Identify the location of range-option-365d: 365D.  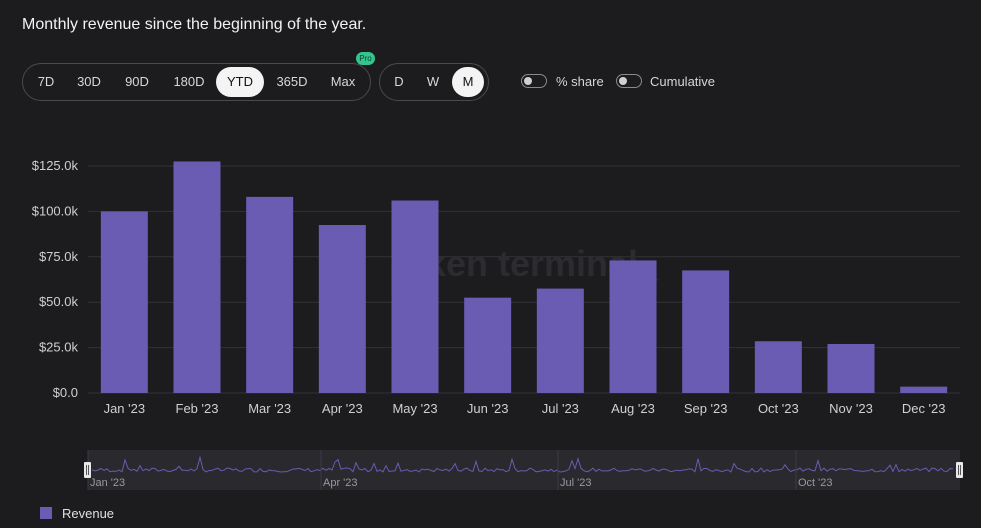
(292, 81).